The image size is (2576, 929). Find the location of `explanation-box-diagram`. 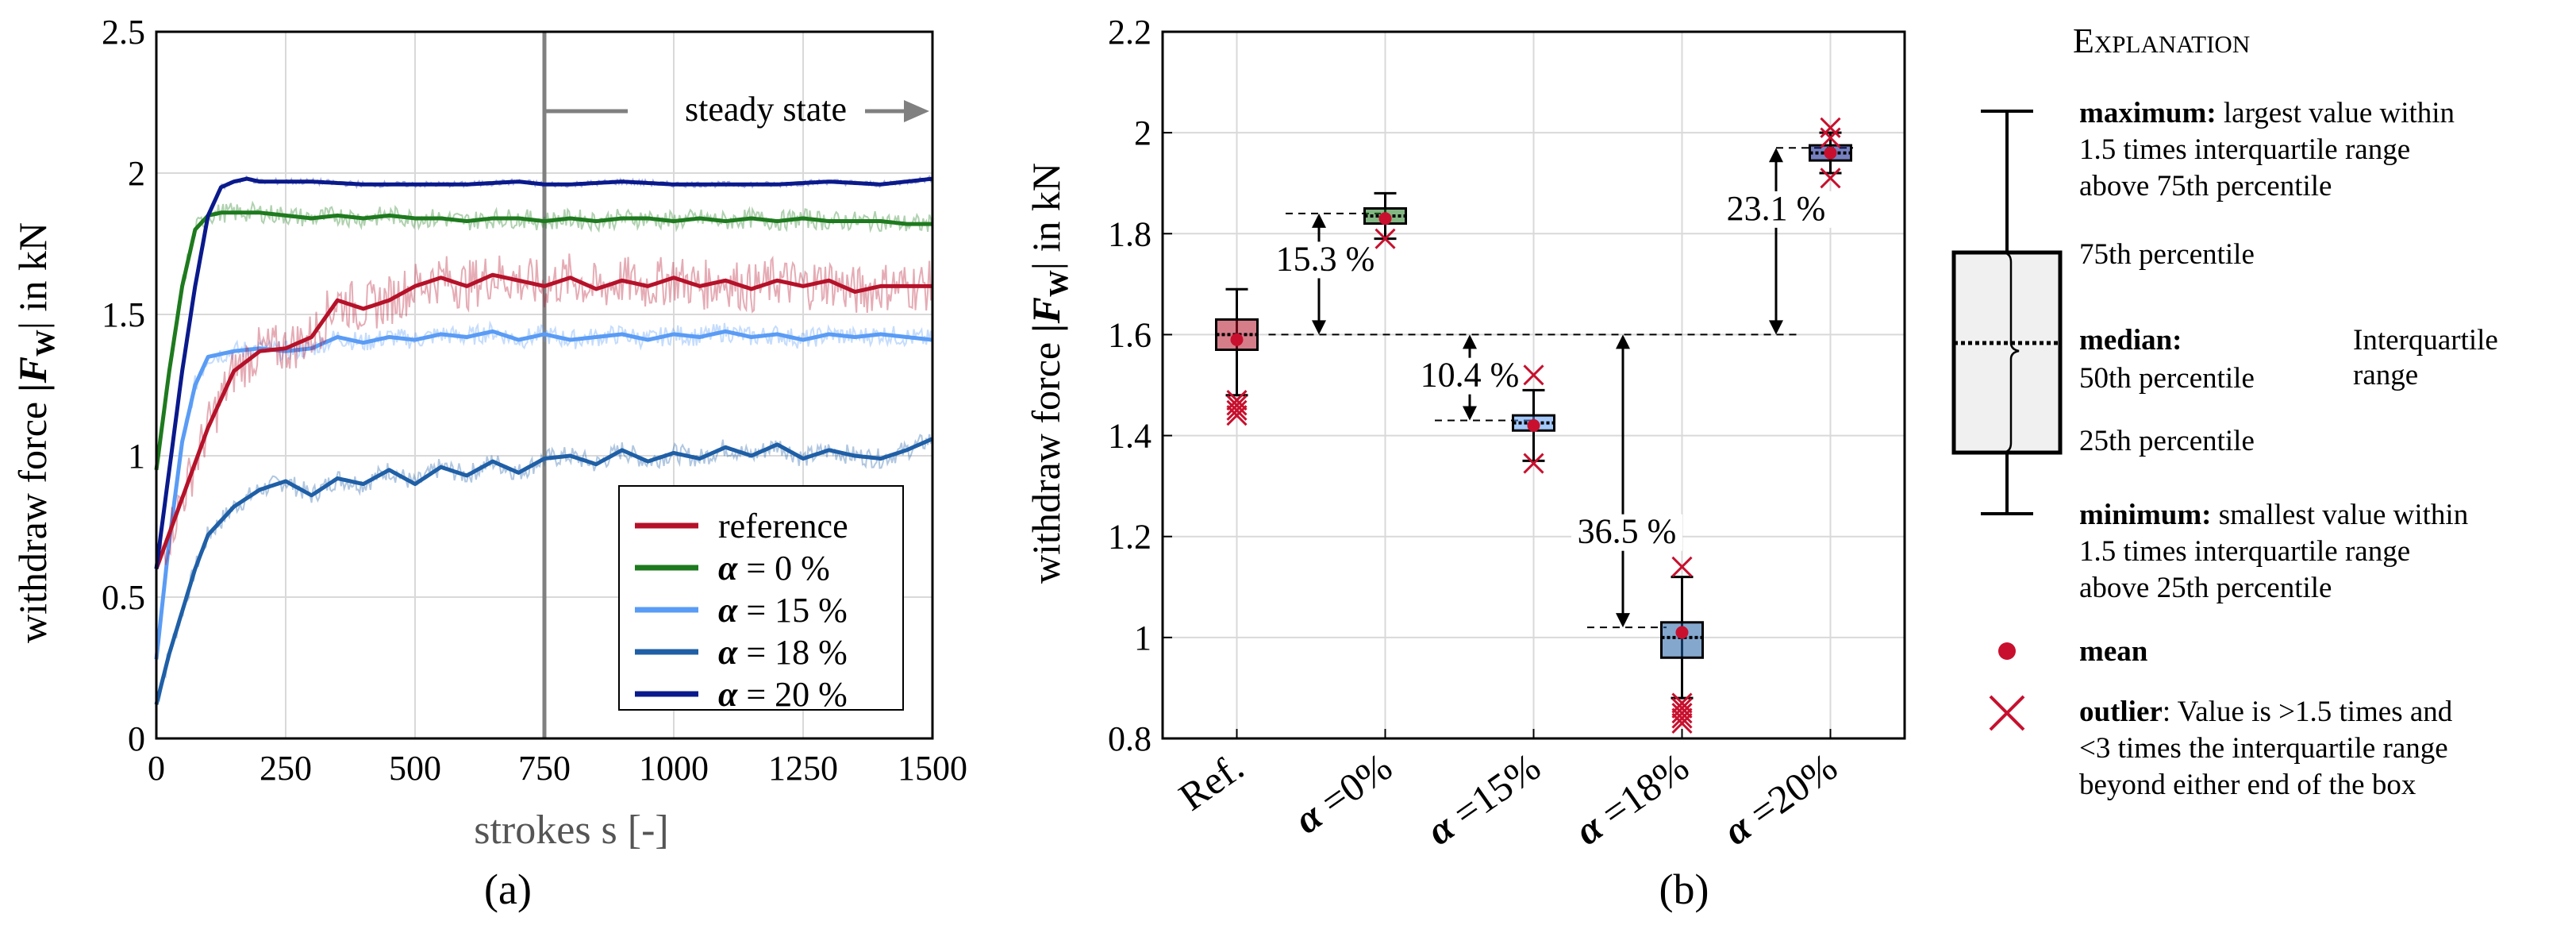

explanation-box-diagram is located at coordinates (2007, 420).